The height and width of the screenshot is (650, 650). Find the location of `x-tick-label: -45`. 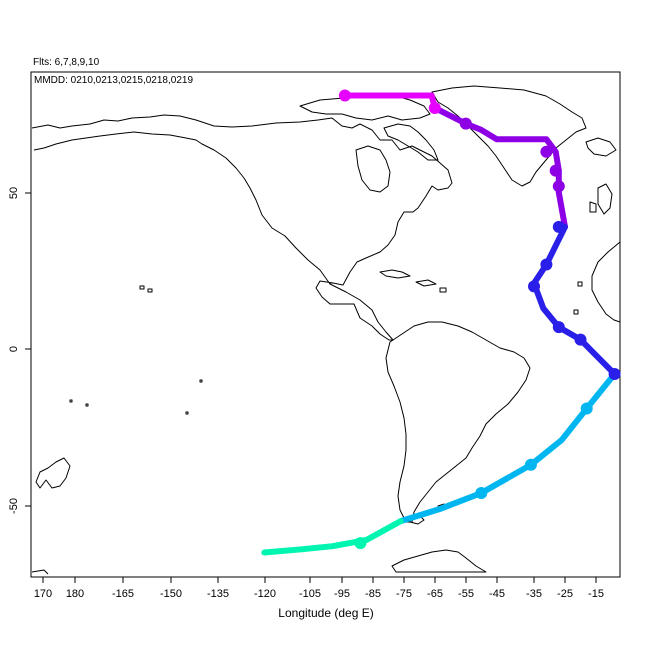

x-tick-label: -45 is located at coordinates (497, 594).